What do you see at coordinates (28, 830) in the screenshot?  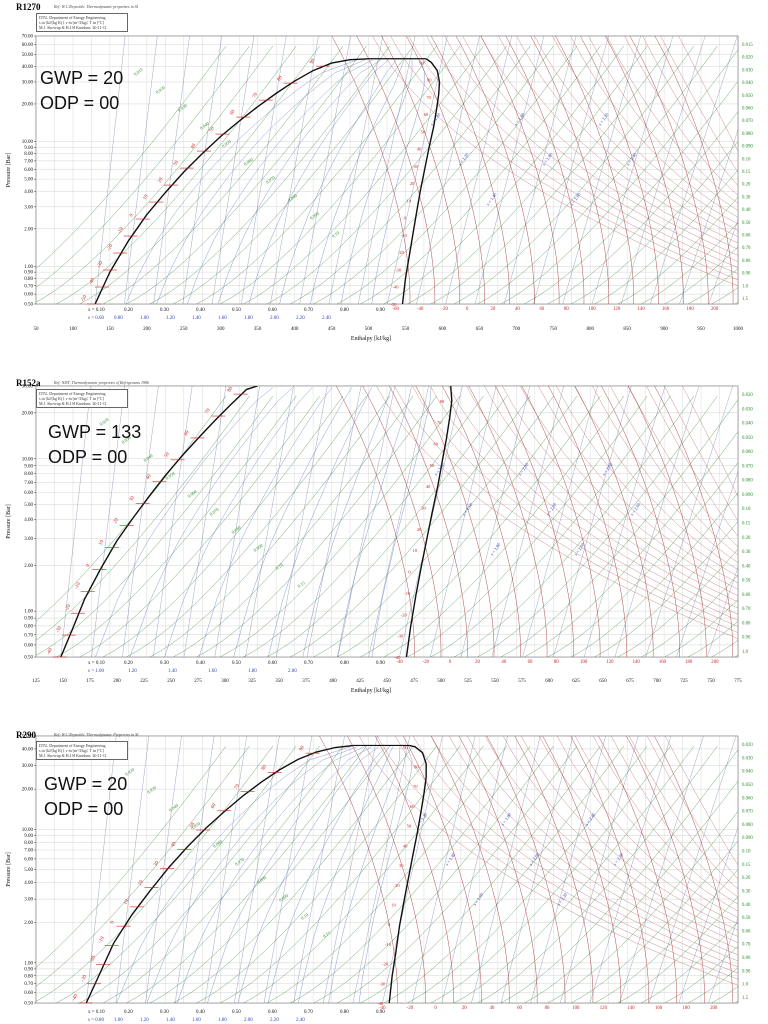 I see `y-tick-label: 10.00` at bounding box center [28, 830].